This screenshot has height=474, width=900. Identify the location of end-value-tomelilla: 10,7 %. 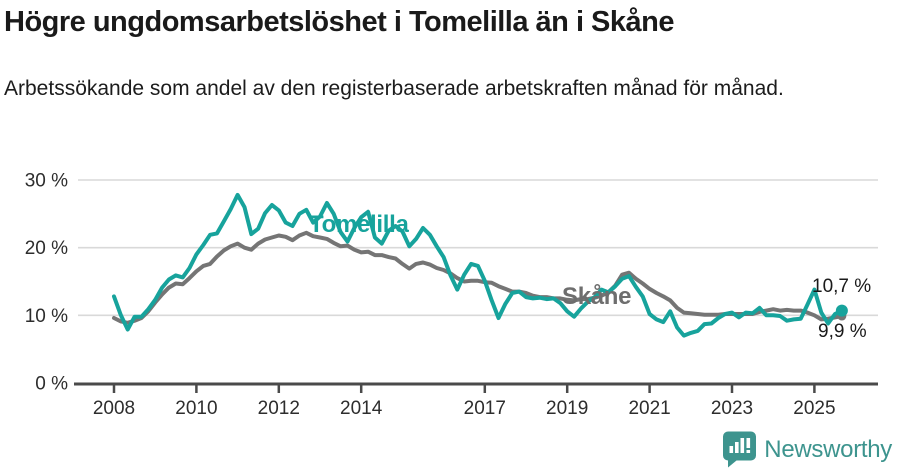
(842, 286).